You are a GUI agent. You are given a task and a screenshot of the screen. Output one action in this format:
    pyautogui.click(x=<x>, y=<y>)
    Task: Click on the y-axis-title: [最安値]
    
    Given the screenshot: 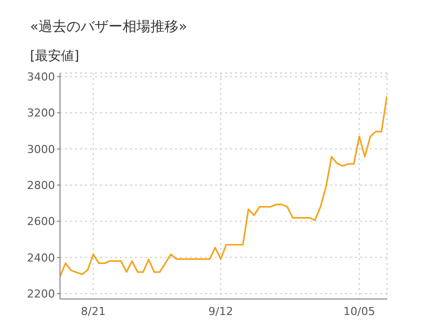 What is the action you would take?
    pyautogui.click(x=55, y=56)
    